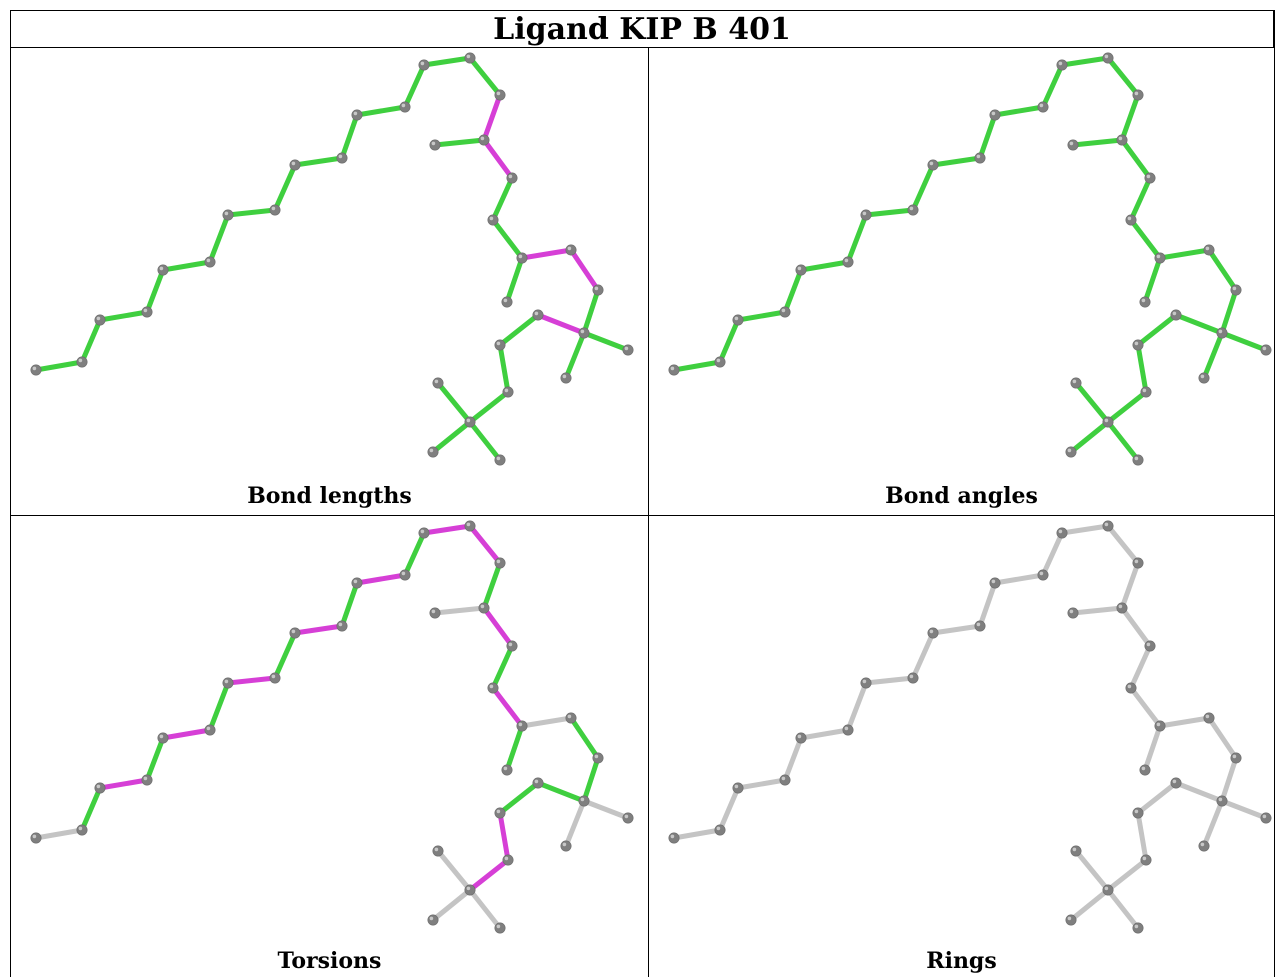 The height and width of the screenshot is (977, 1276). Describe the element at coordinates (642, 29) in the screenshot. I see `ligand-title: Ligand KIP B 401` at that location.